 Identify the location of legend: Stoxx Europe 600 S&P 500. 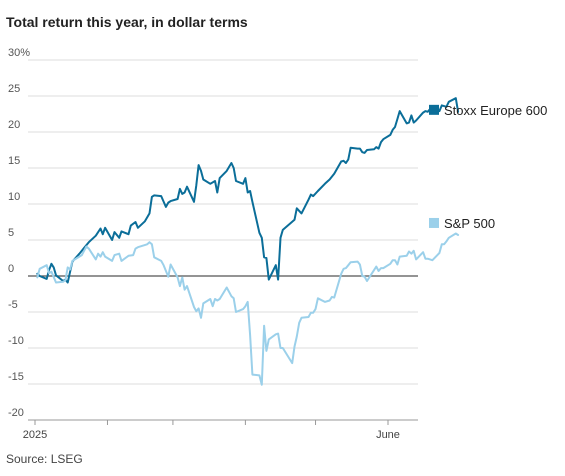
(488, 167).